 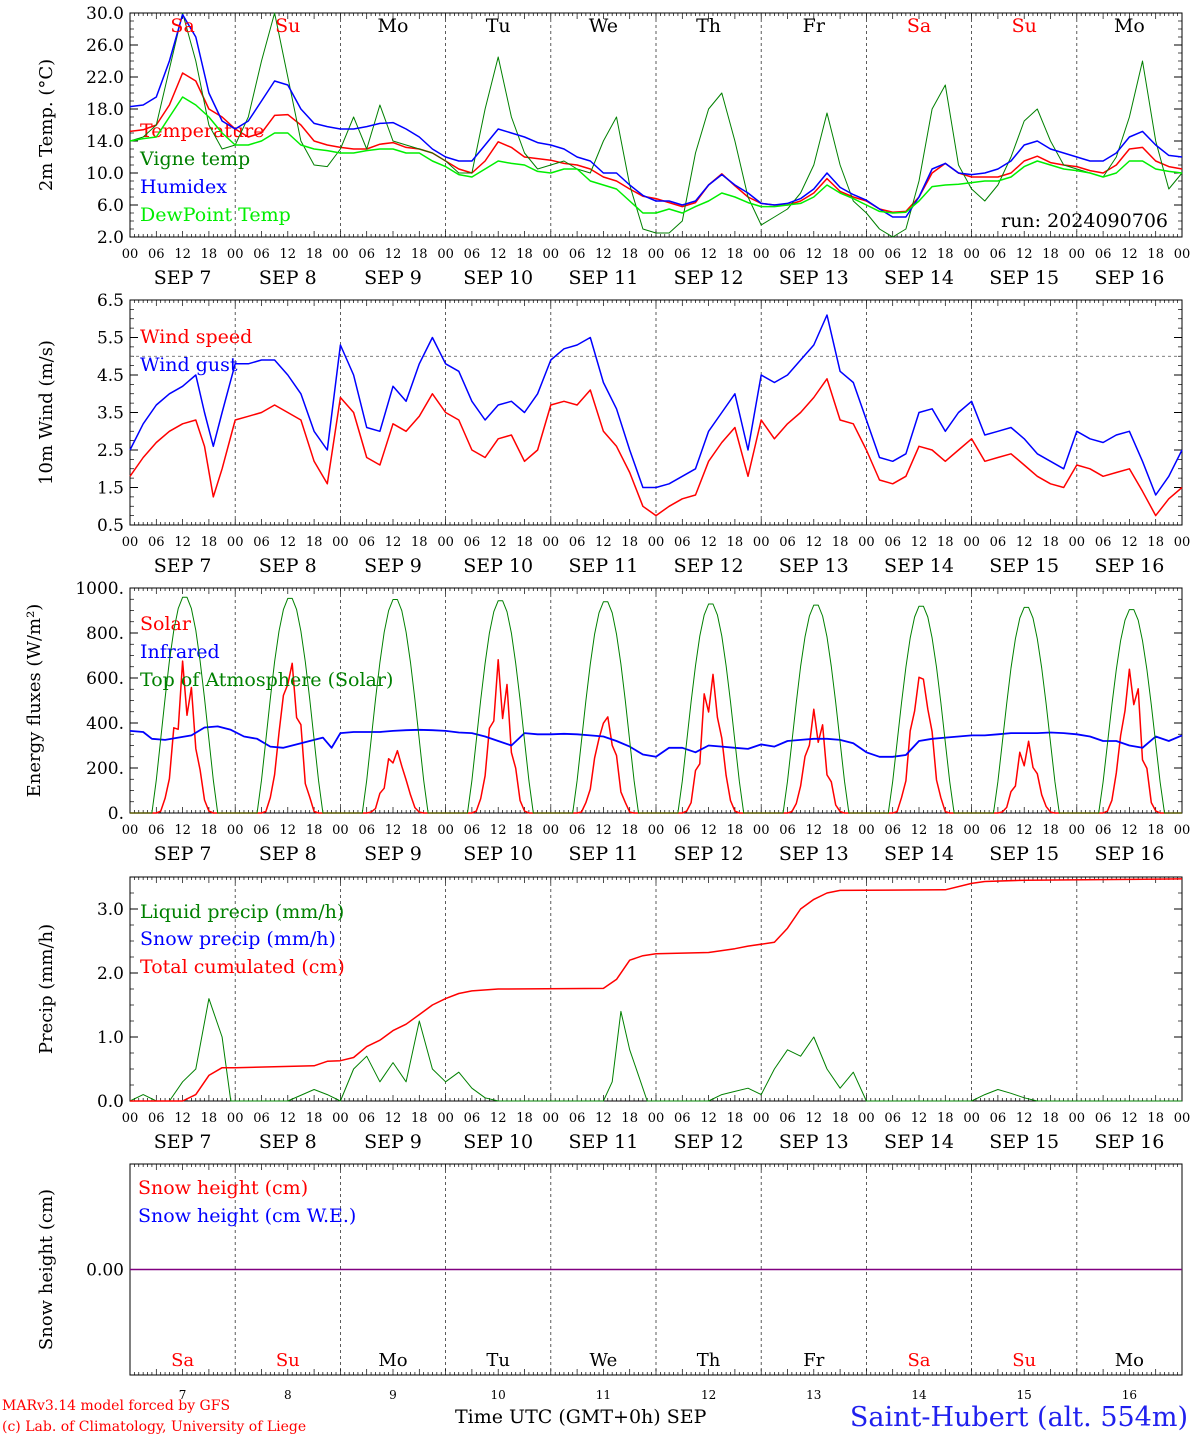 What do you see at coordinates (105, 724) in the screenshot?
I see `y-tick-label: 400.` at bounding box center [105, 724].